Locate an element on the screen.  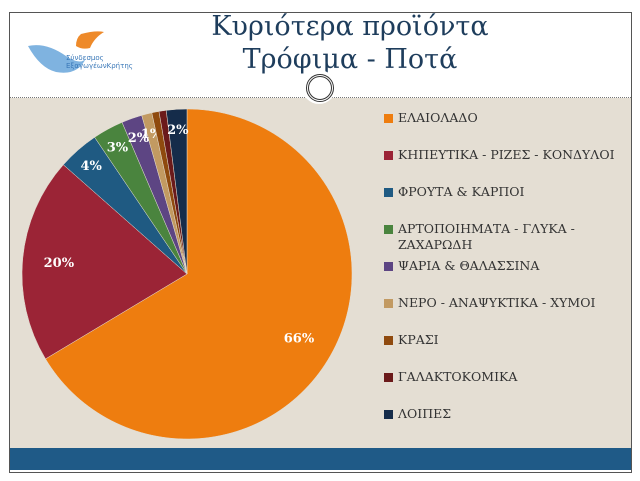
legend-item: ΚΗΠΕΥΤΙΚΑ - ΡΙΖΕΣ - ΚΟΝΔΥΛΟΙ is located at coordinates (512, 155).